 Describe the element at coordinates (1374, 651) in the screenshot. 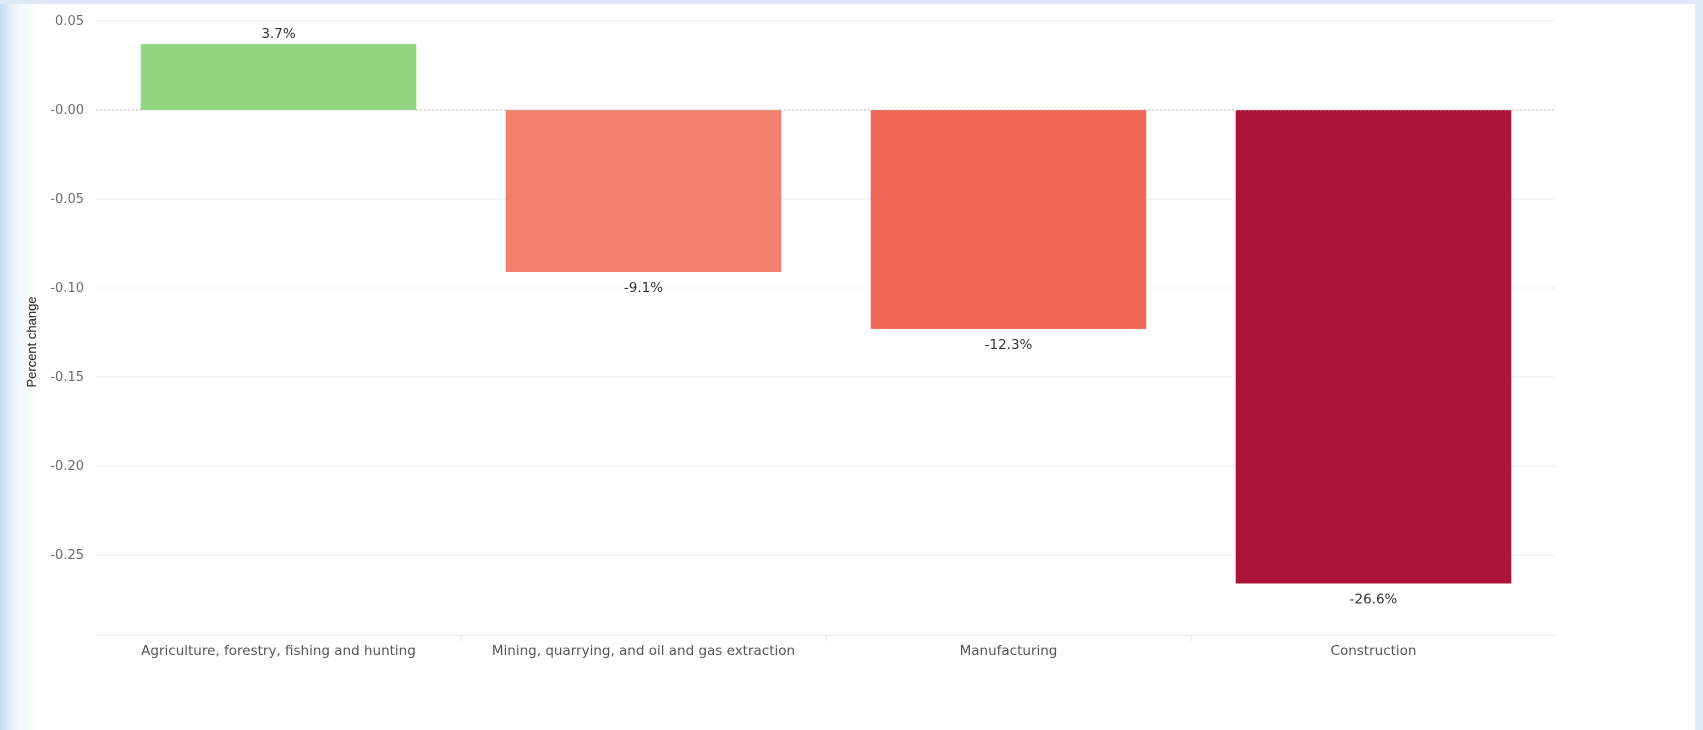

I see `x-tick-label: Construction` at that location.